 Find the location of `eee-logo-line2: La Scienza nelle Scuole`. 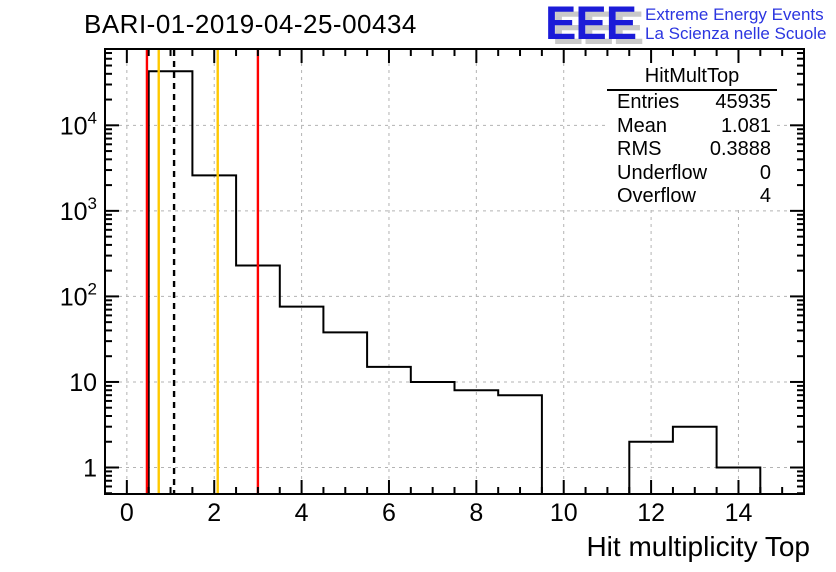

eee-logo-line2: La Scienza nelle Scuole is located at coordinates (736, 33).